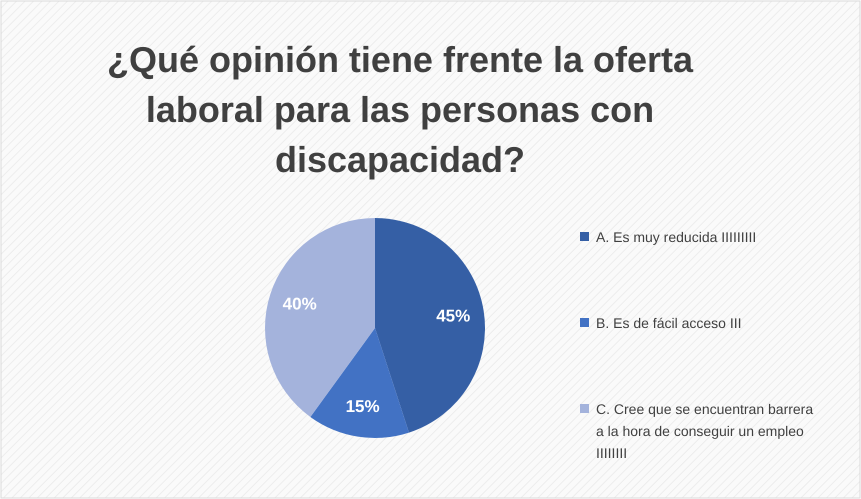 This screenshot has width=861, height=499. What do you see at coordinates (669, 323) in the screenshot?
I see `legend-label: B. Es de fácil acceso III` at bounding box center [669, 323].